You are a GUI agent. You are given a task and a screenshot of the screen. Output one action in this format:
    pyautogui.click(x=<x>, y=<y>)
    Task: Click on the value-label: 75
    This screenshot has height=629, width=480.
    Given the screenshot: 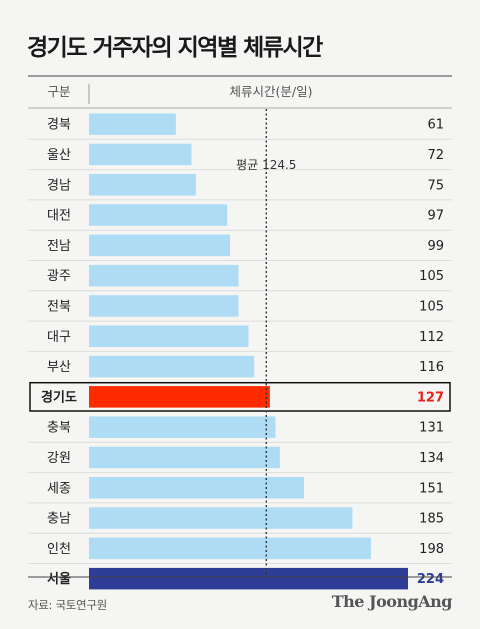 What is the action you would take?
    pyautogui.click(x=435, y=185)
    